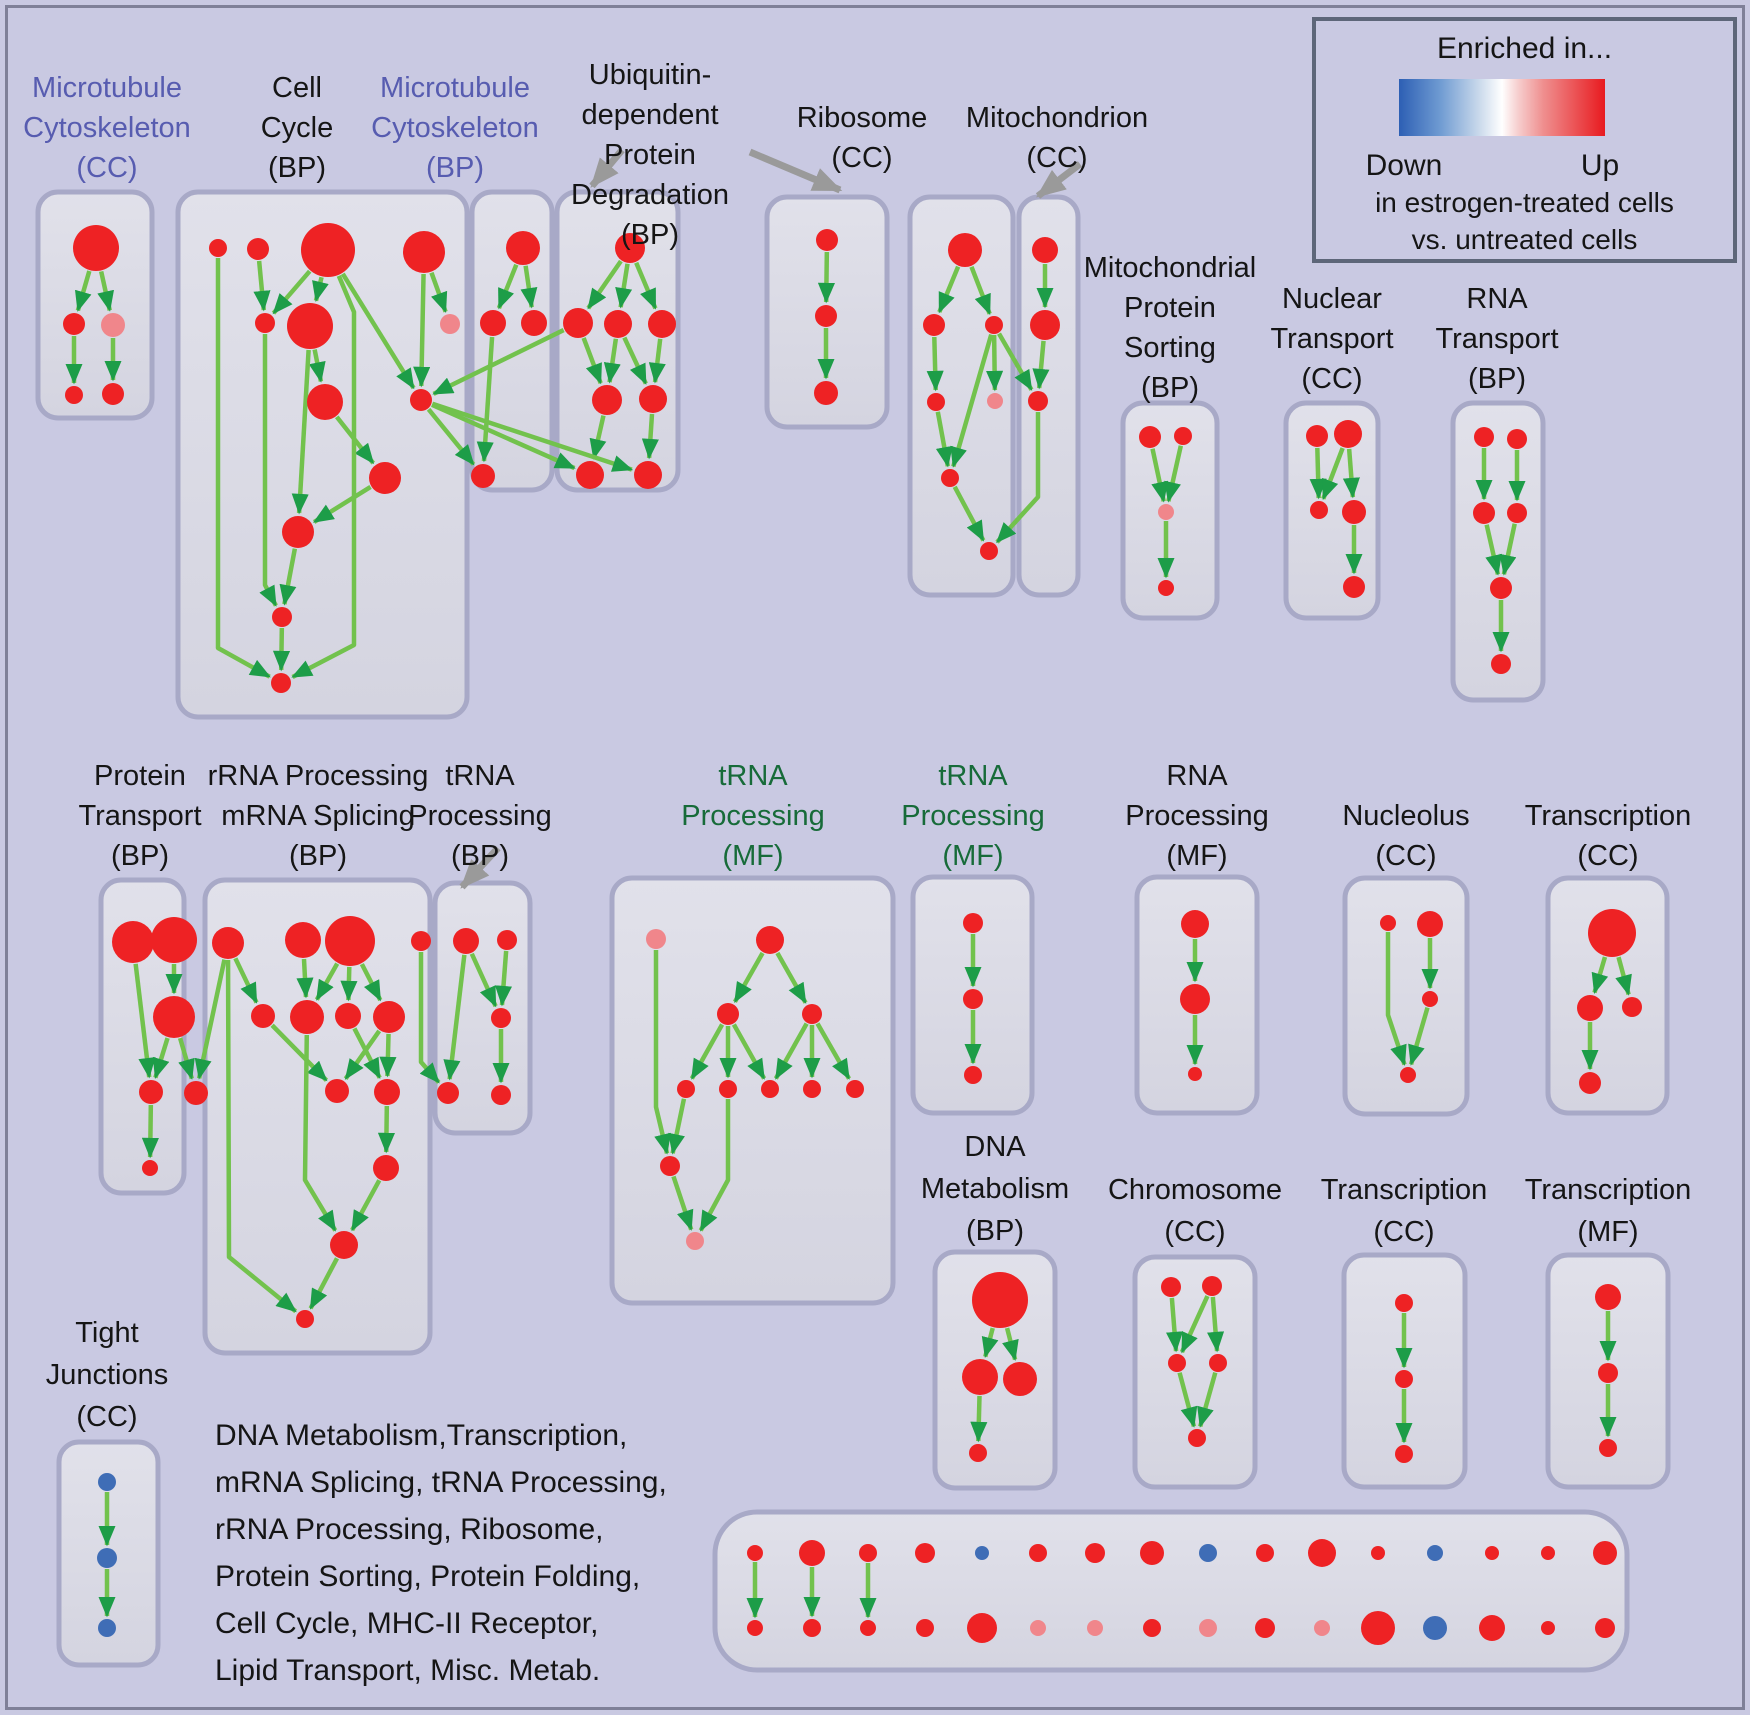  Describe the element at coordinates (1166, 588) in the screenshot. I see `go-node-msort-s4` at that location.